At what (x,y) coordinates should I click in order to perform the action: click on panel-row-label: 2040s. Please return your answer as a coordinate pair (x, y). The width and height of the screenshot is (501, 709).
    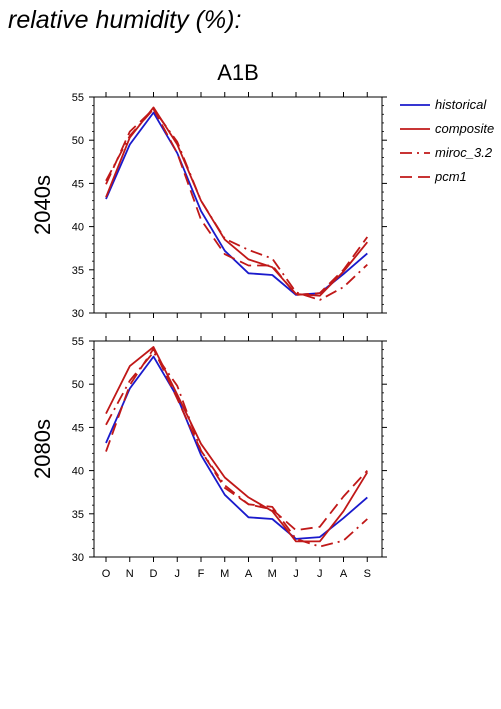
    Looking at the image, I should click on (42, 205).